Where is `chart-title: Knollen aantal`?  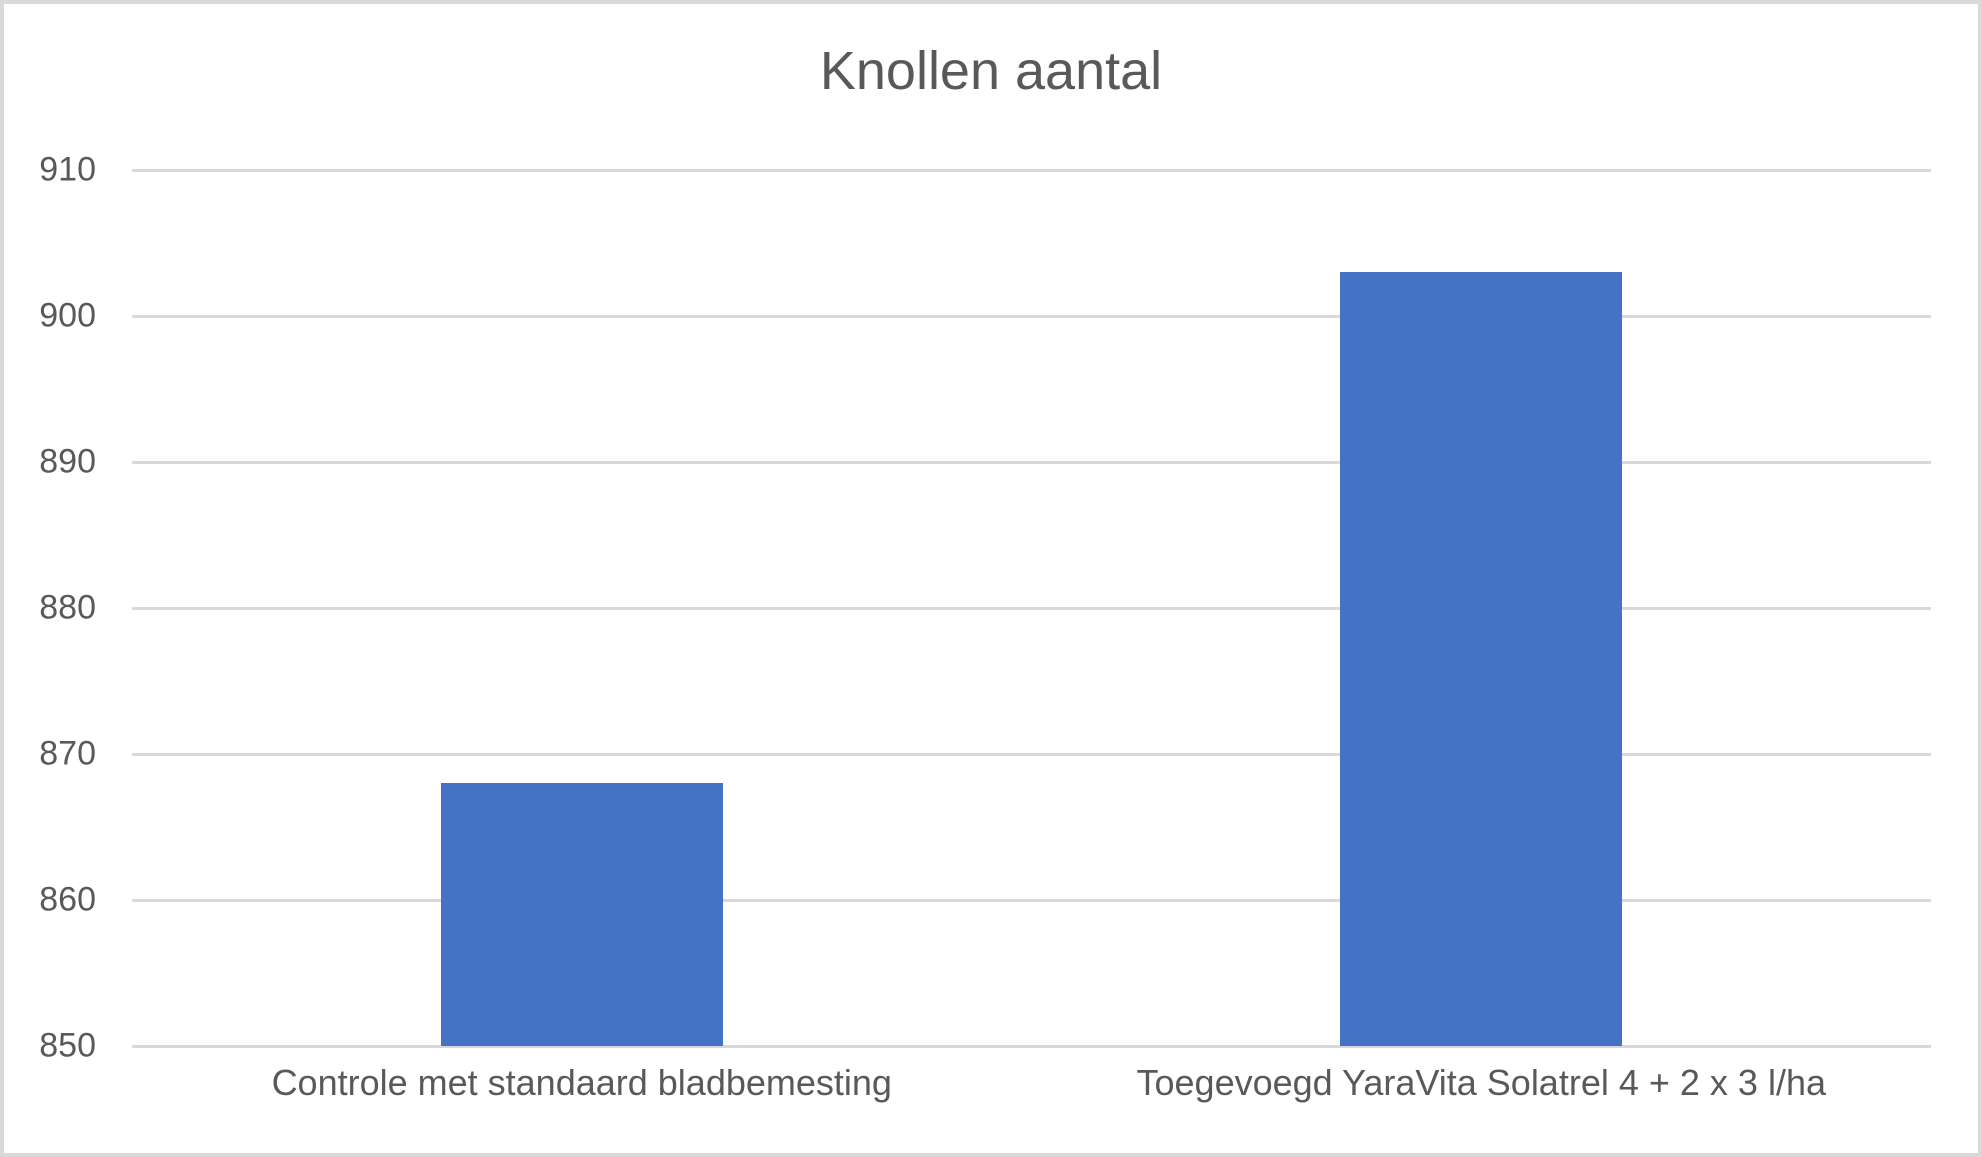 chart-title: Knollen aantal is located at coordinates (991, 71).